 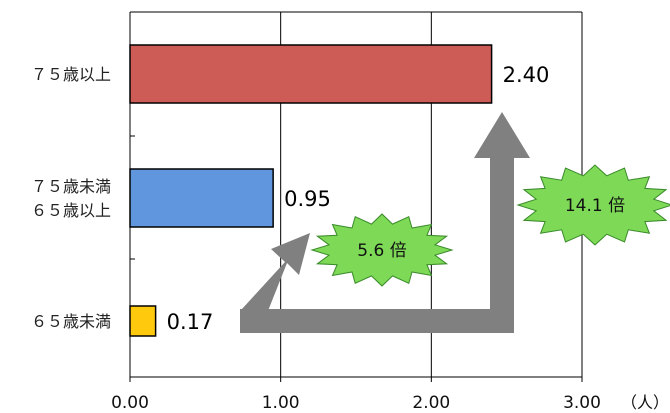 What do you see at coordinates (130, 403) in the screenshot?
I see `x-tick-label-0: 0.00` at bounding box center [130, 403].